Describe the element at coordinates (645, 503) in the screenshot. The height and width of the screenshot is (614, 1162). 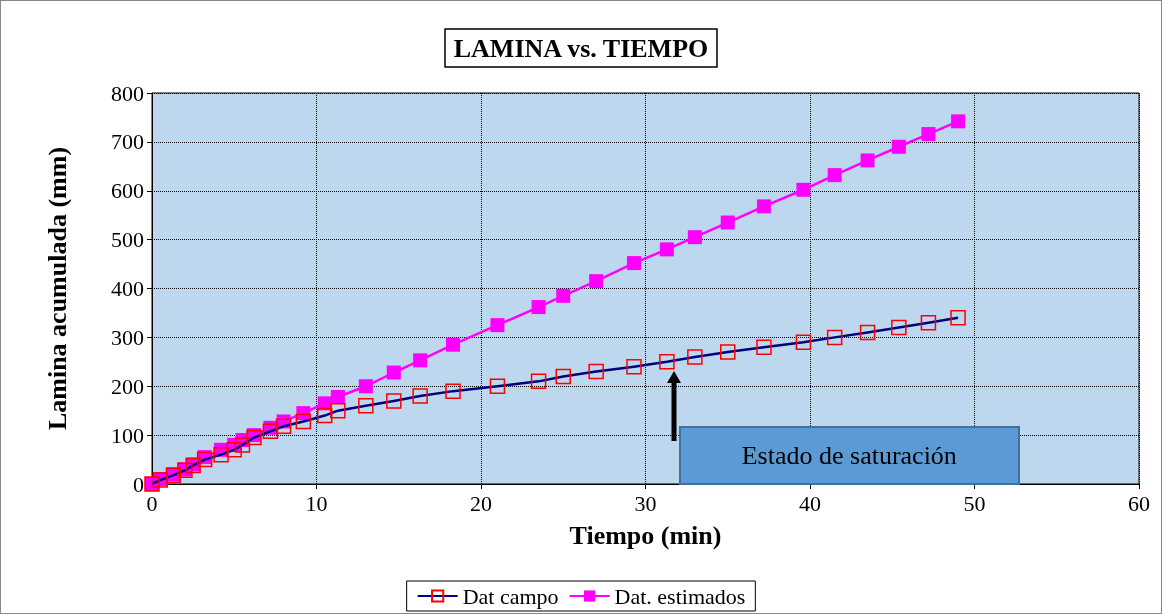
I see `x-tick-label: 30` at that location.